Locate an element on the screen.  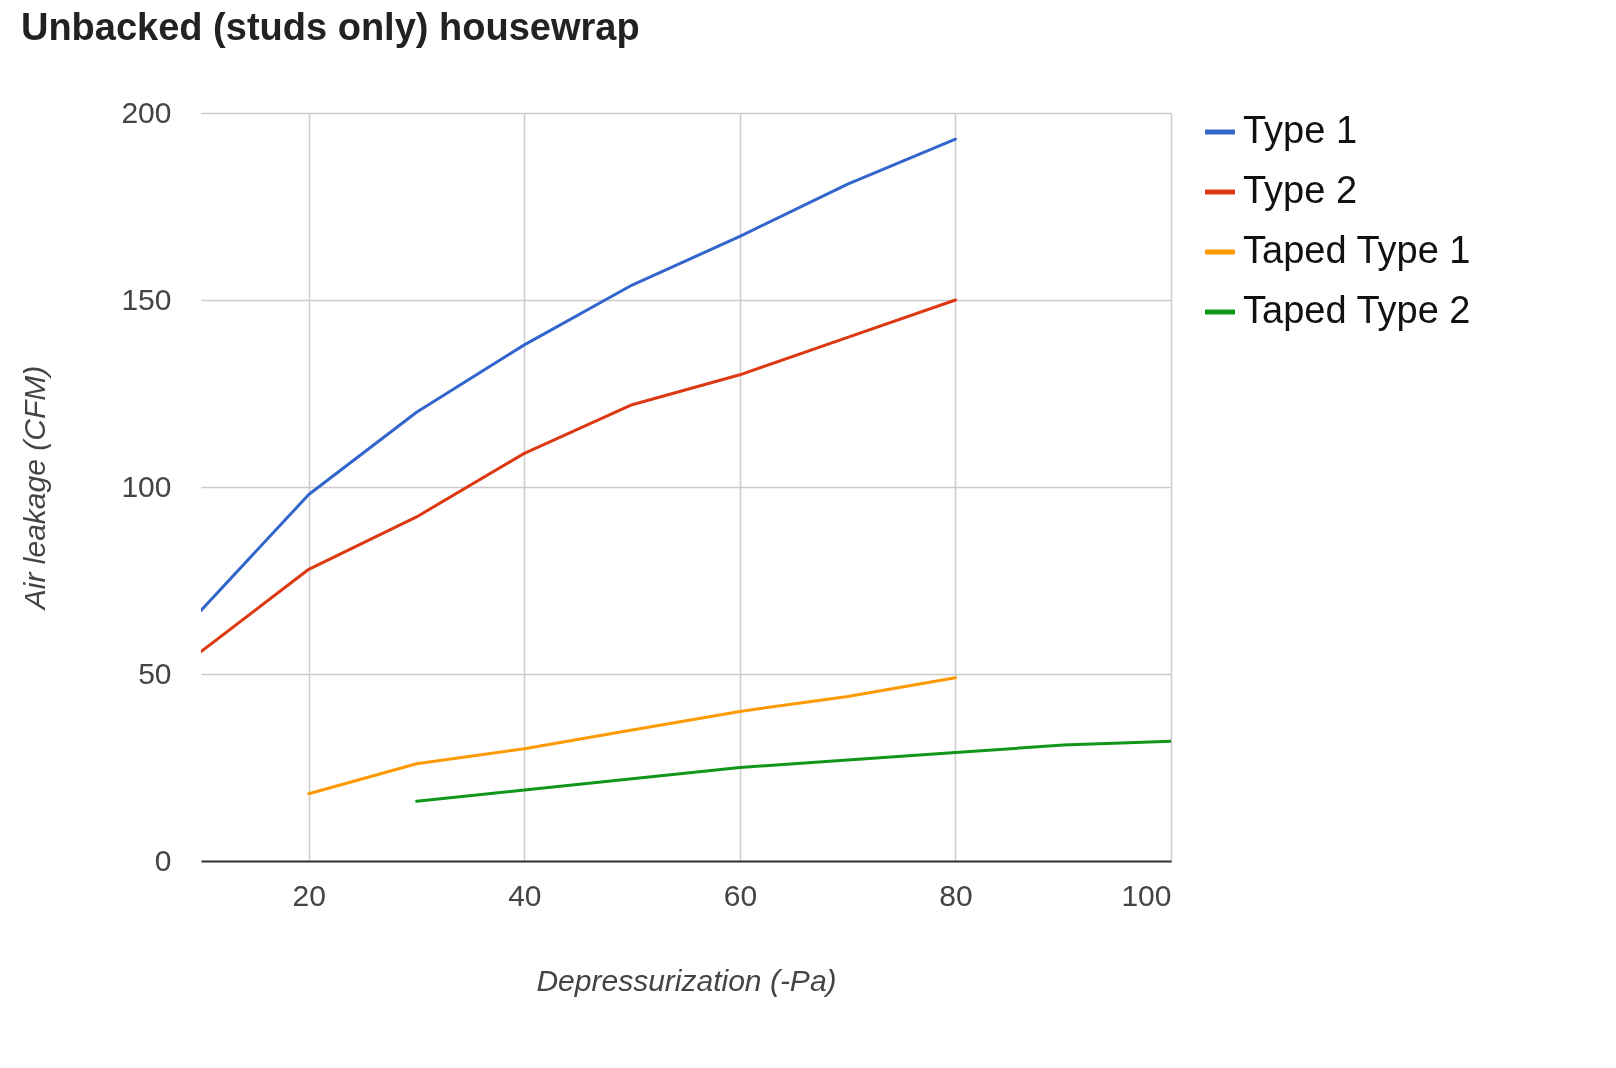
y-tick-label: 50 is located at coordinates (155, 673).